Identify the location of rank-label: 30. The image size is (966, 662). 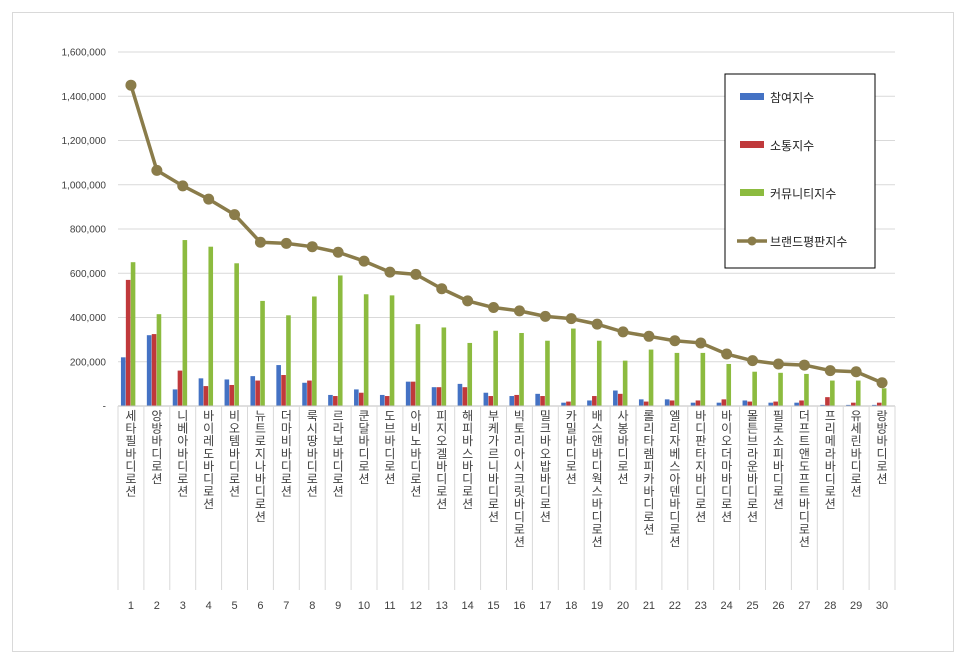
(882, 606).